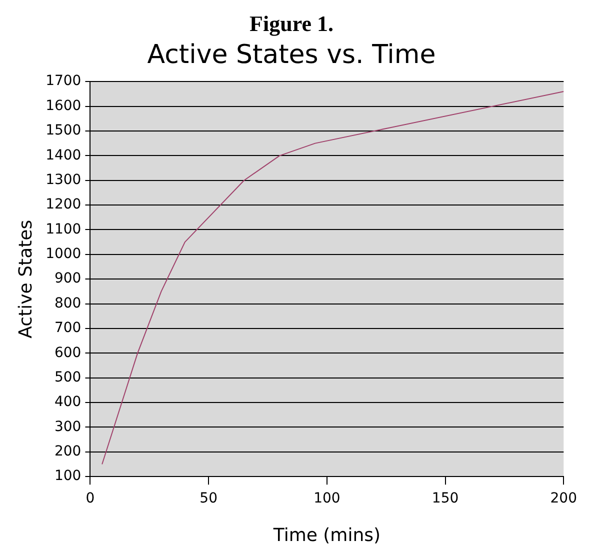  I want to click on y-tick-label: 100, so click(68, 476).